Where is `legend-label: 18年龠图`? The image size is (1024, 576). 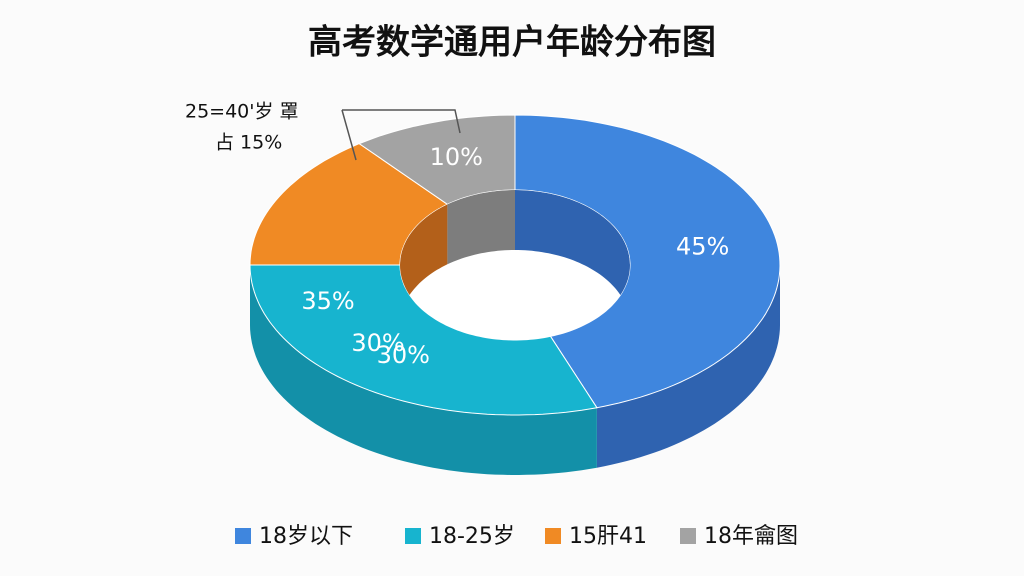 legend-label: 18年龠图 is located at coordinates (751, 536).